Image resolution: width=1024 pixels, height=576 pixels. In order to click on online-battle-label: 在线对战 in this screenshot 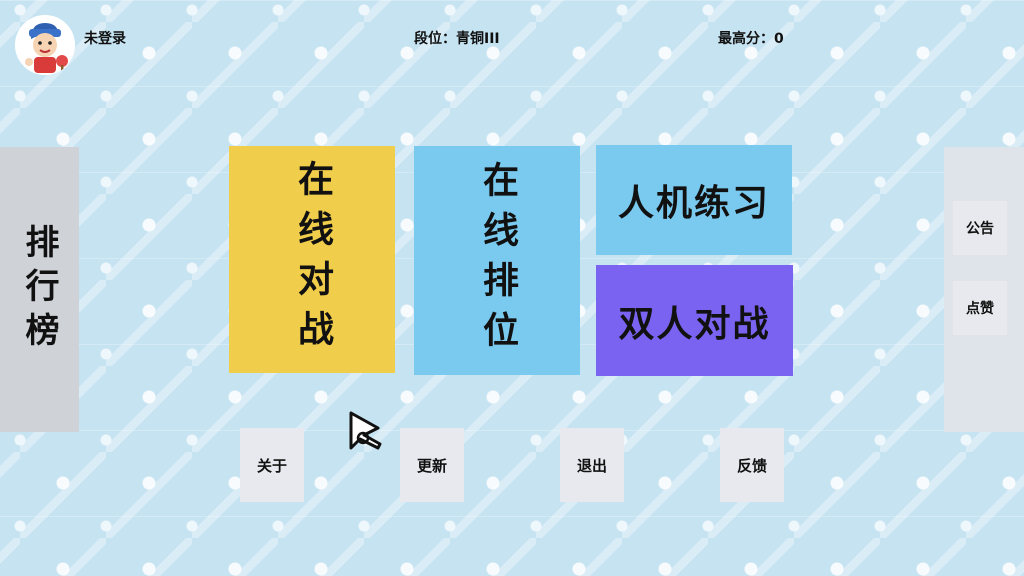, I will do `click(312, 259)`.